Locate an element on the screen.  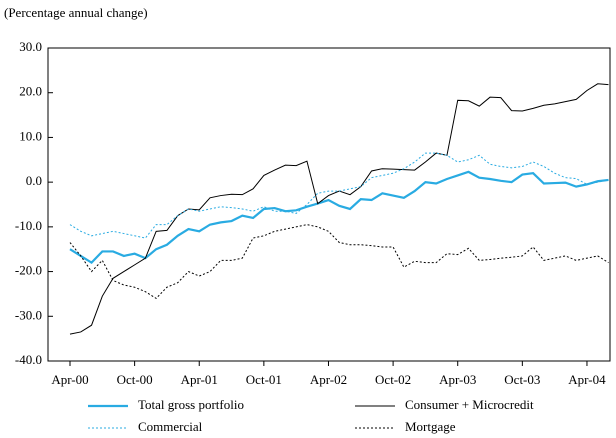
x-tick-label: Apr-01 is located at coordinates (199, 379).